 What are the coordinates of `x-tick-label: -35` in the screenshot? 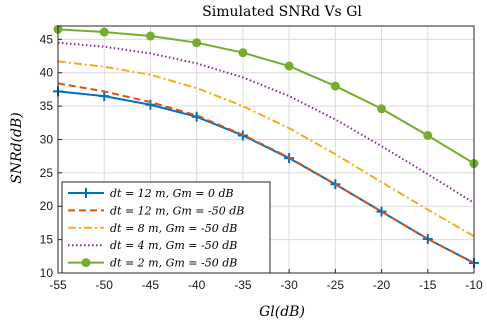 It's located at (243, 285).